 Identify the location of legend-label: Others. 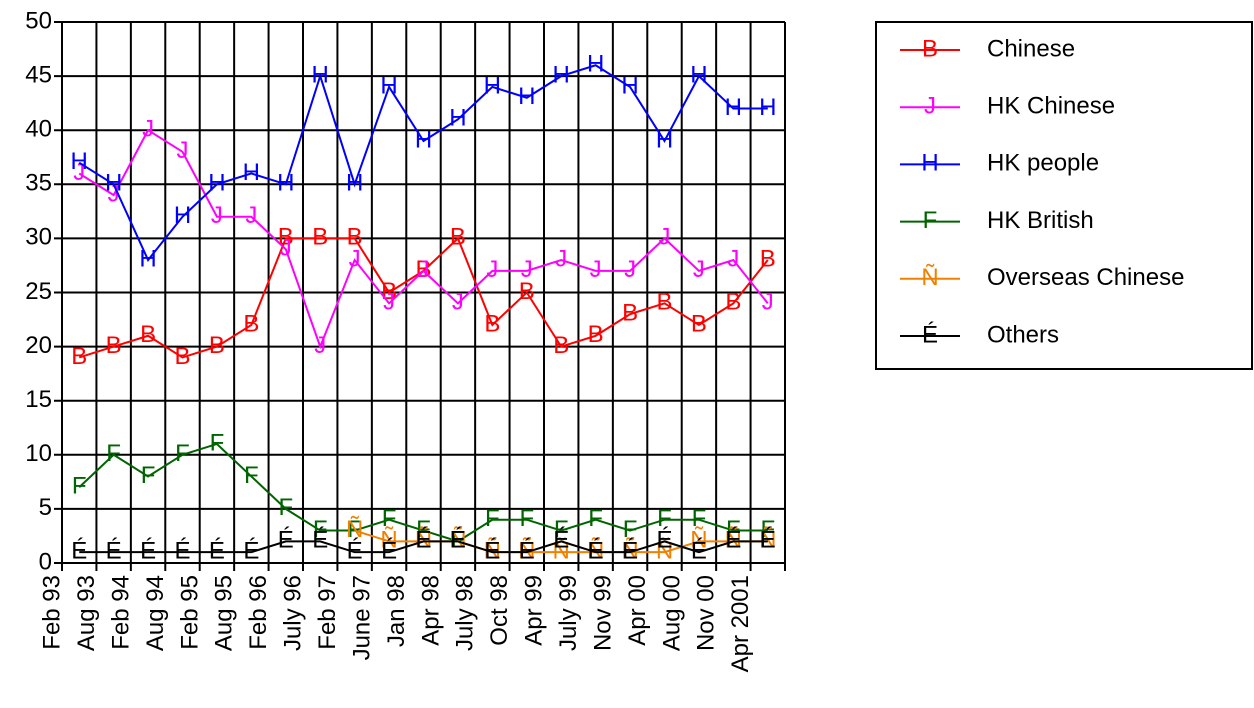
(1023, 334).